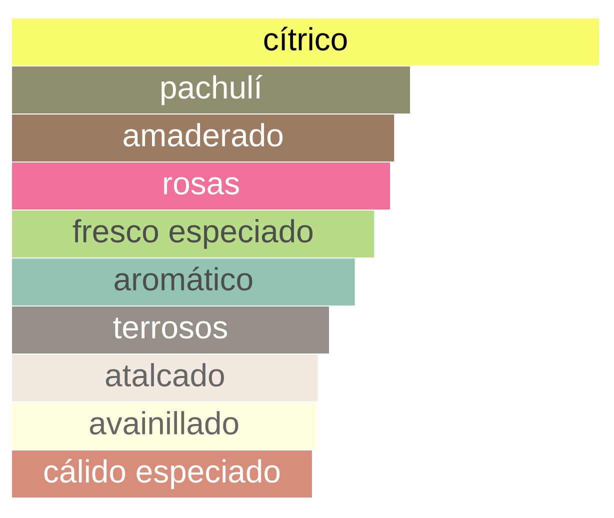  I want to click on y-tick-label: terrosos, so click(170, 328).